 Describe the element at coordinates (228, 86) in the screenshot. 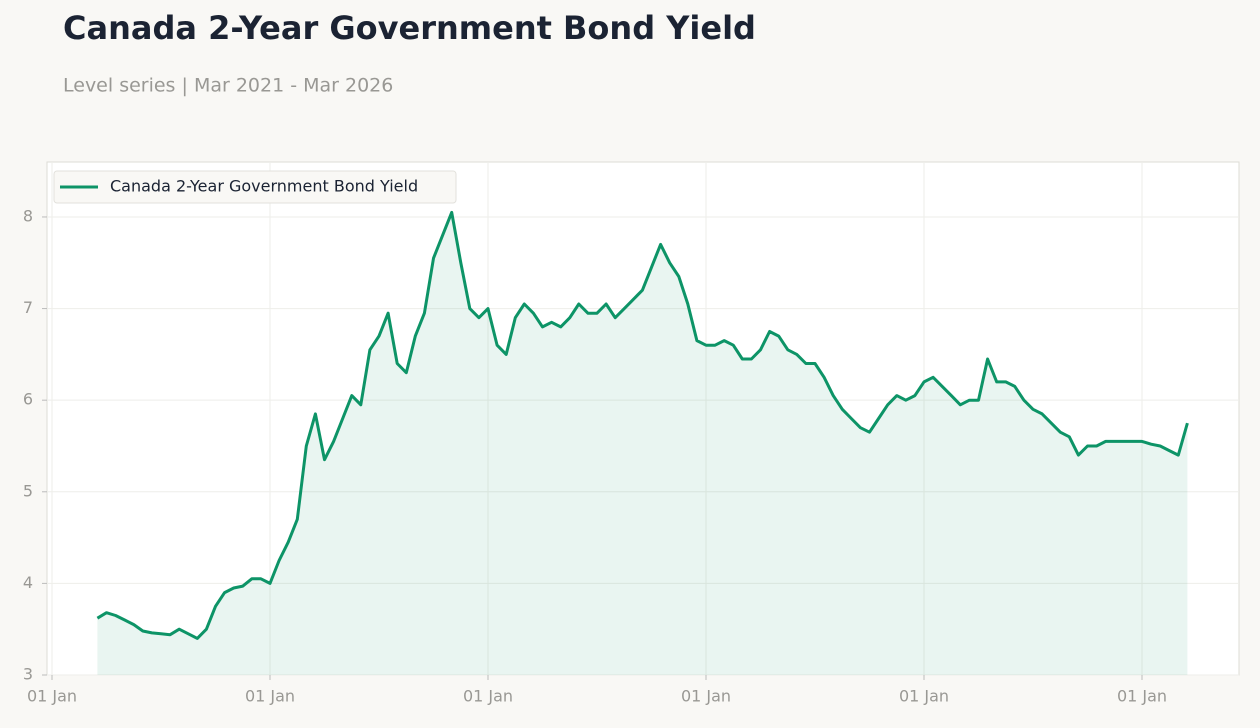

I see `chart-subtitle: Level series | Mar 2021 - Mar 2026` at that location.